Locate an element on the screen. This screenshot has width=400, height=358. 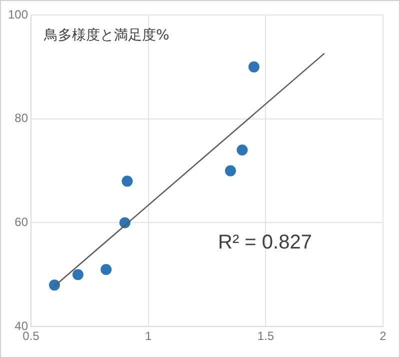
y-tick-label: 100 is located at coordinates (18, 14).